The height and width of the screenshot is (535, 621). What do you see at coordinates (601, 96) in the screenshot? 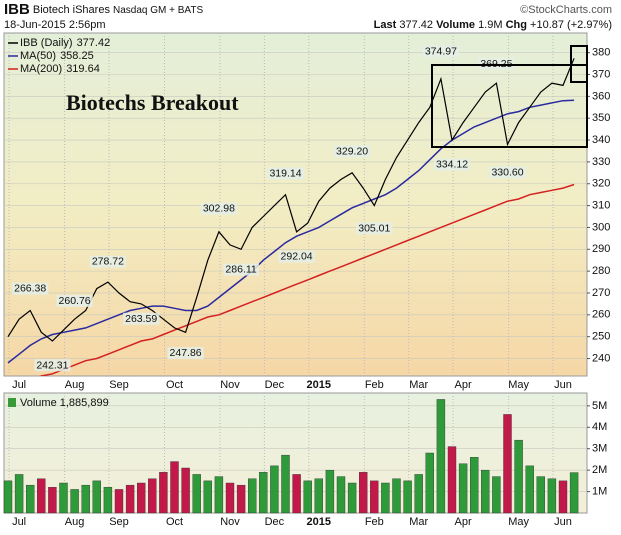
I see `y-tick-label: 360` at bounding box center [601, 96].